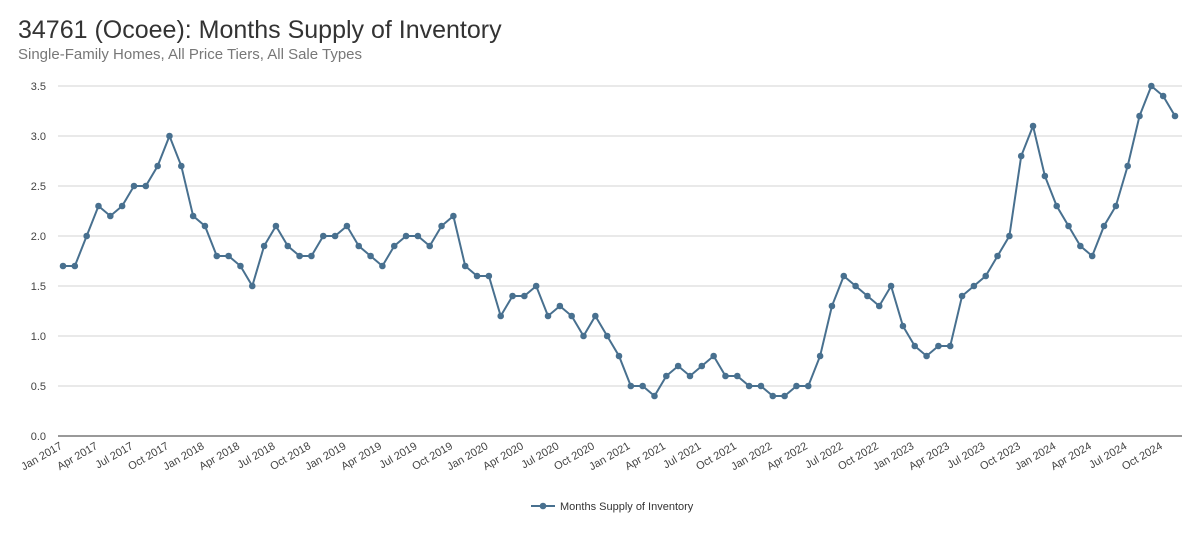 This screenshot has width=1200, height=550. I want to click on y-axis: 0.0 0.5 1.0 1.5 2.0 2.5 3.0 3.5, so click(38, 262).